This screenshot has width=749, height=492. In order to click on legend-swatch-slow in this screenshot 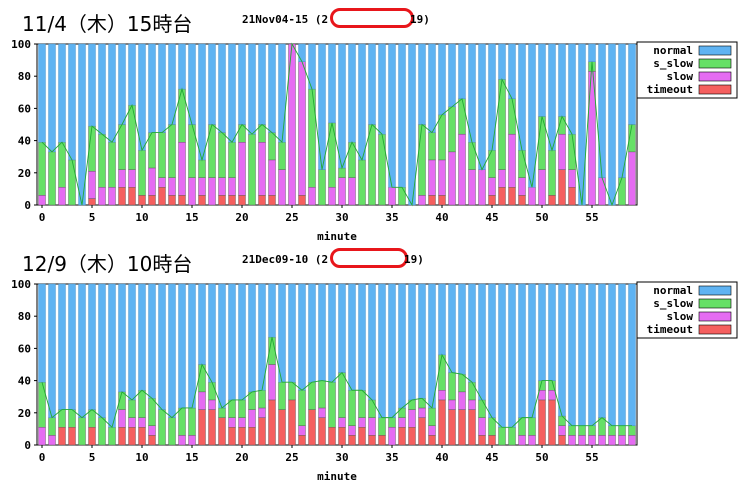, I will do `click(715, 76)`.